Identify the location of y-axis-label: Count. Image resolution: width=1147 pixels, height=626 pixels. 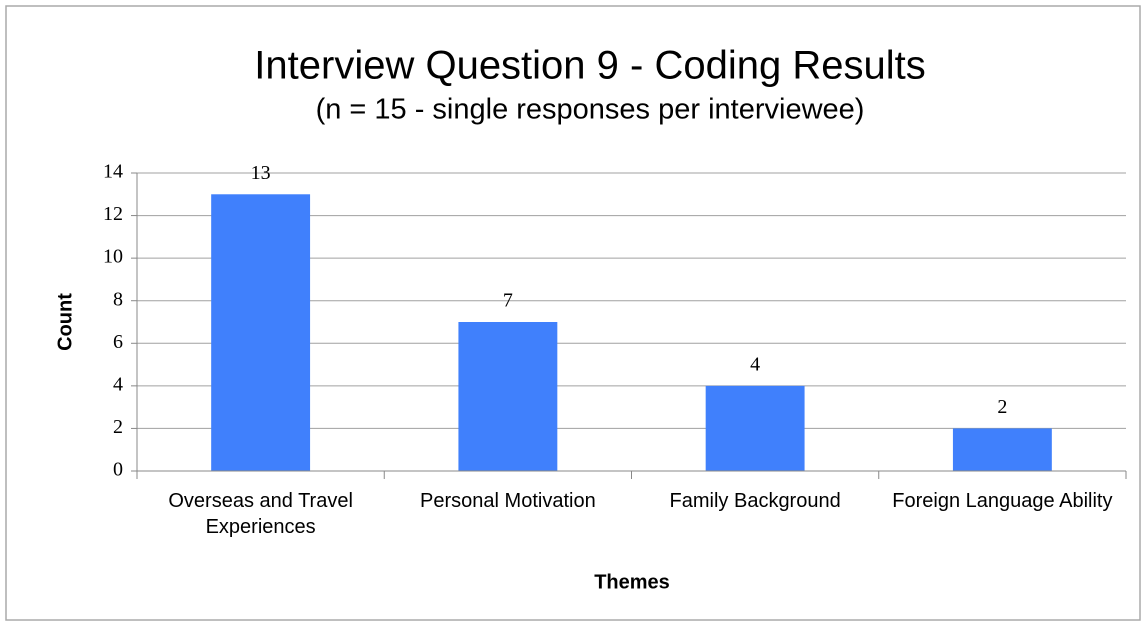
(65, 322).